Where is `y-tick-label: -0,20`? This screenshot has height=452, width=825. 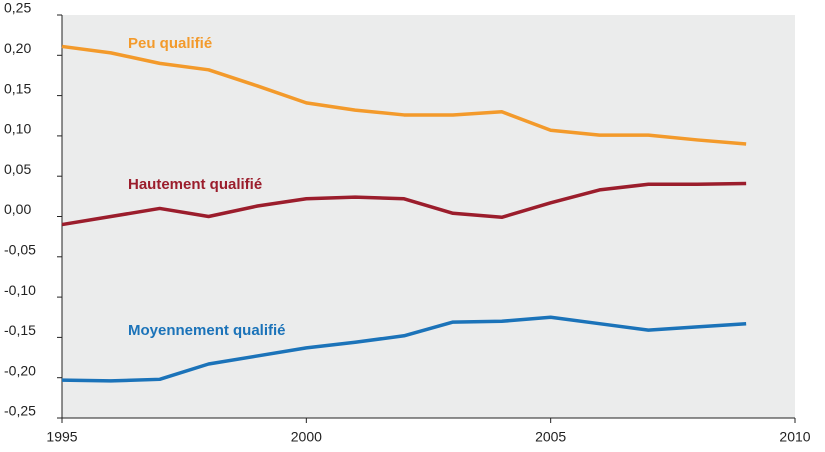 y-tick-label: -0,20 is located at coordinates (20, 370).